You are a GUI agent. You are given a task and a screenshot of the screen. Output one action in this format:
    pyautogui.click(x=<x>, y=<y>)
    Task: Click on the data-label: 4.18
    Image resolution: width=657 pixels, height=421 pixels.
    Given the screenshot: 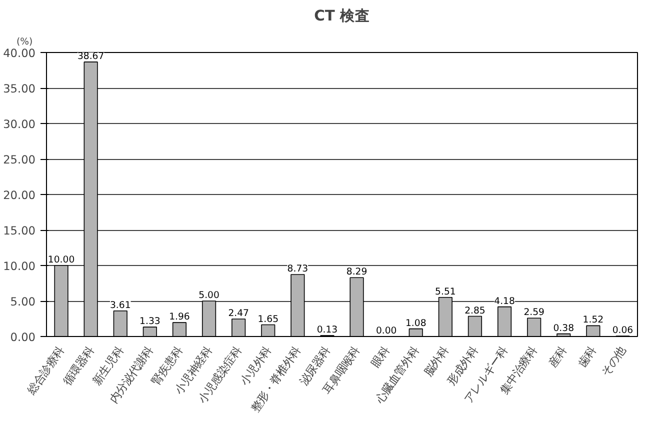 What is the action you would take?
    pyautogui.click(x=504, y=301)
    